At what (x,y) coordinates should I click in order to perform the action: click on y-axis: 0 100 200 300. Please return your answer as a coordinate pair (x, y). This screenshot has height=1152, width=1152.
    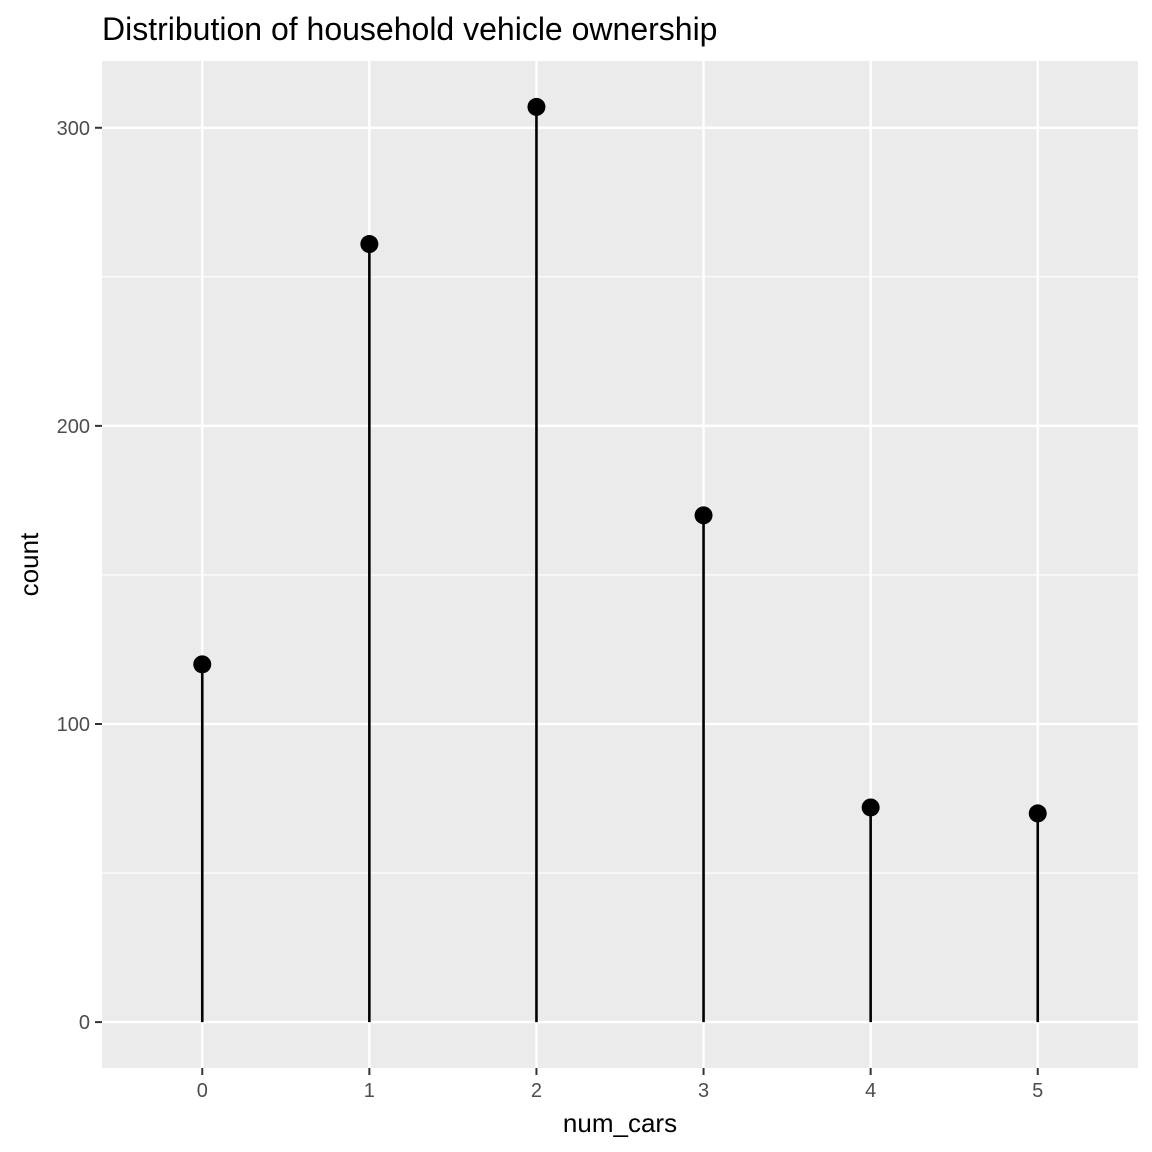
    Looking at the image, I should click on (79, 576).